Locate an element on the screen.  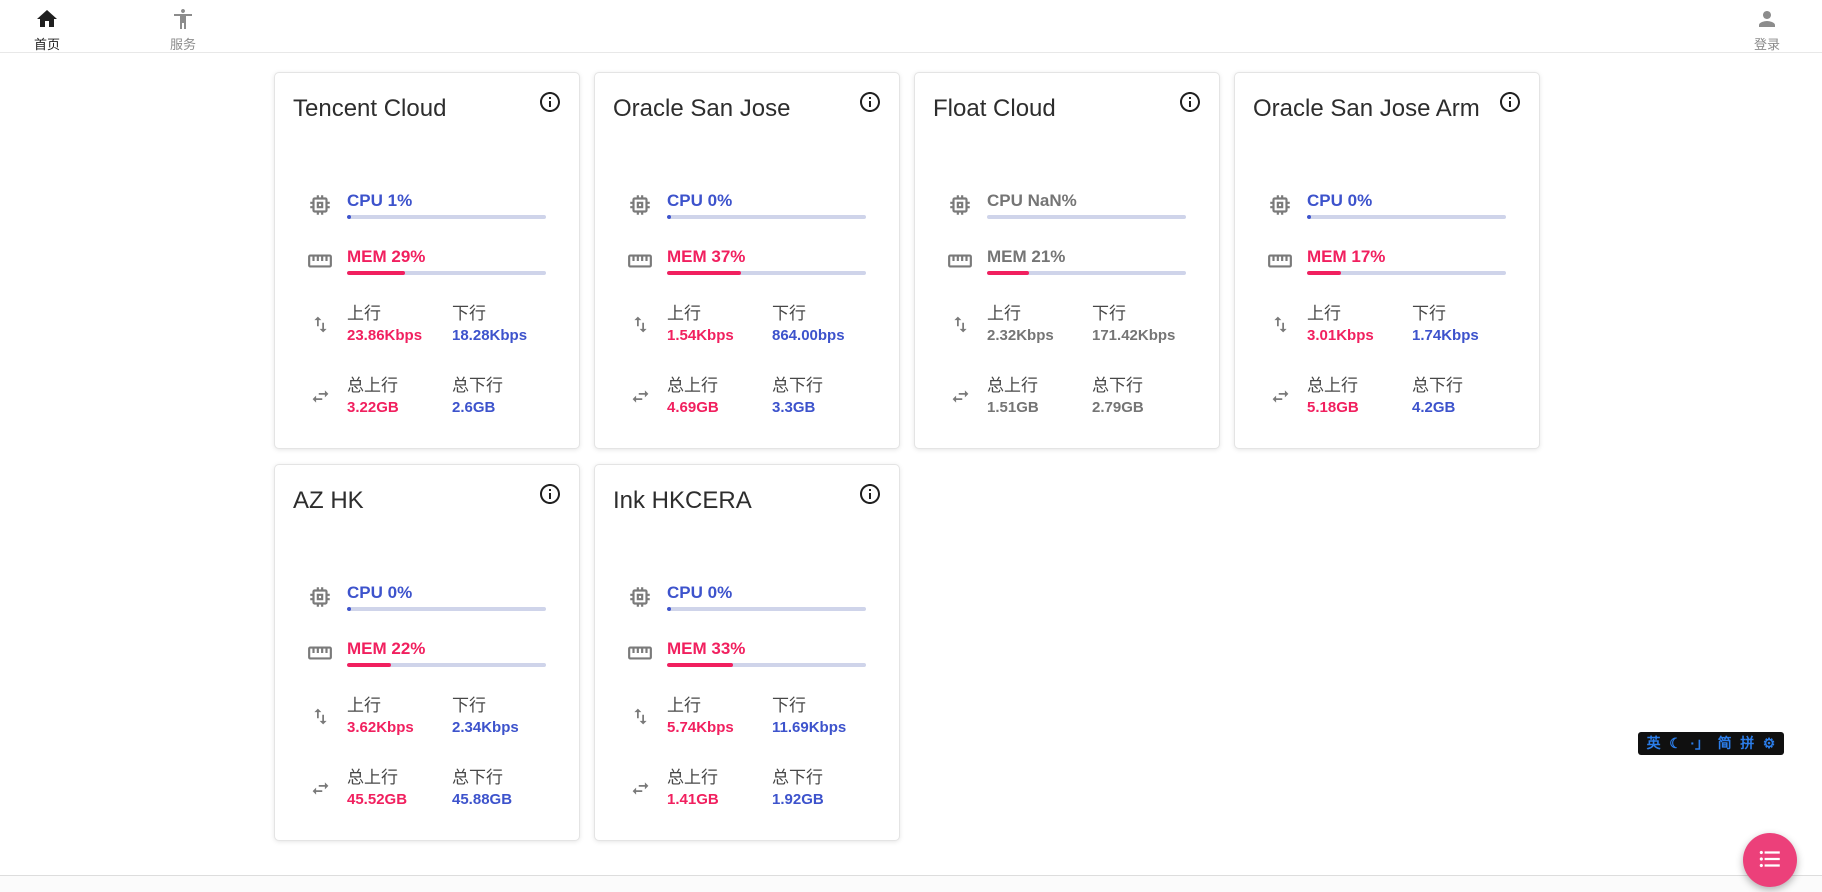
ime-pinyin: 拼 is located at coordinates (1747, 743).